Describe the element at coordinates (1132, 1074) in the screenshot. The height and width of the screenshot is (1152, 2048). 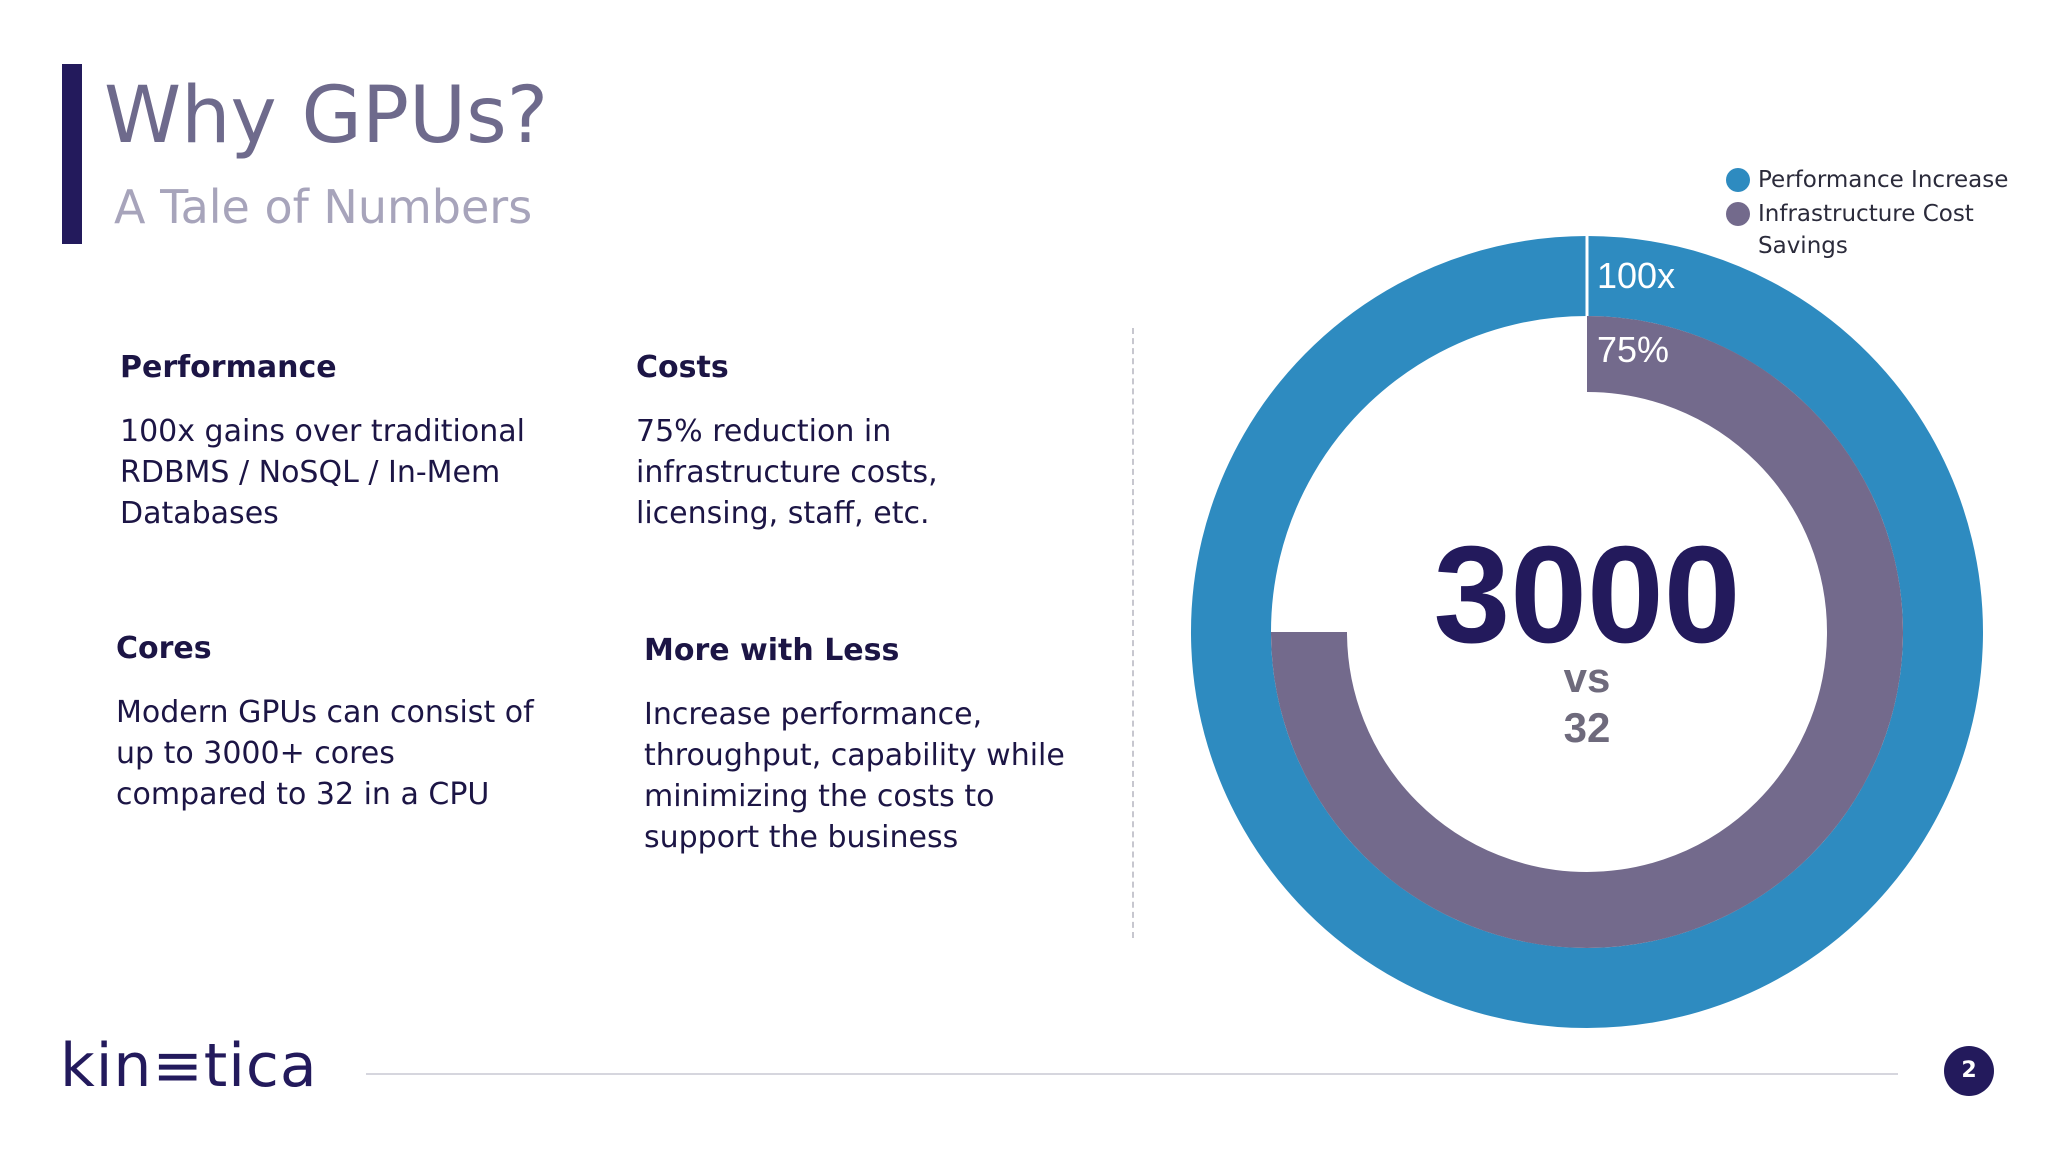
I see `footer-divider` at that location.